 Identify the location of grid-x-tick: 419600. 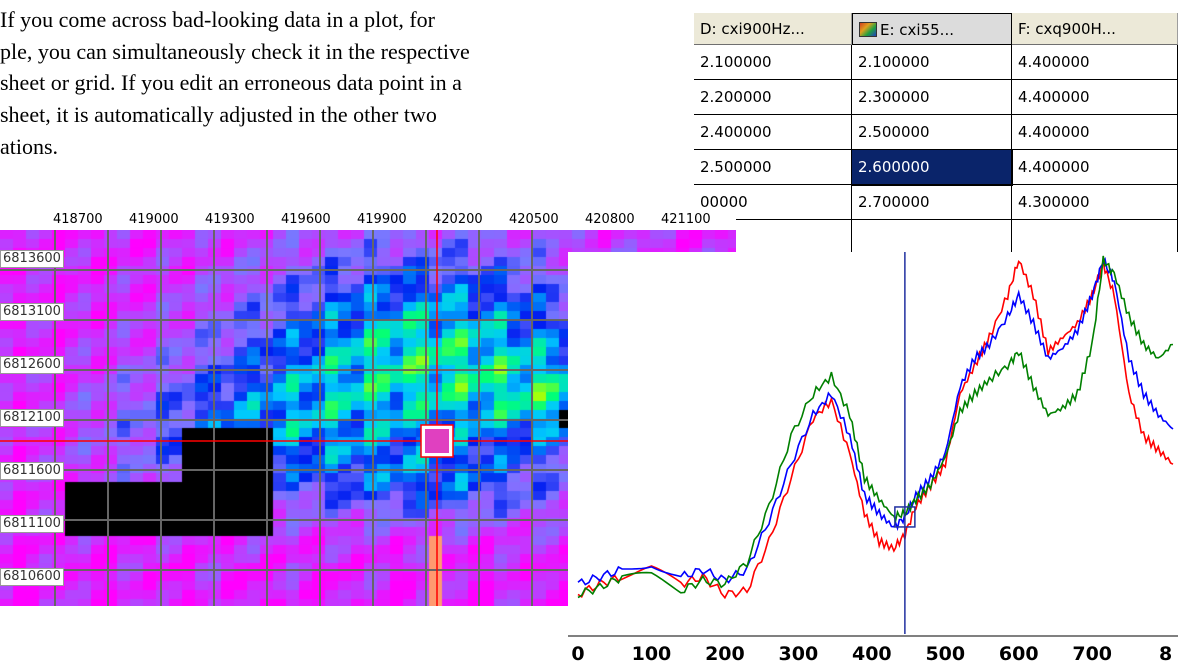
(306, 219).